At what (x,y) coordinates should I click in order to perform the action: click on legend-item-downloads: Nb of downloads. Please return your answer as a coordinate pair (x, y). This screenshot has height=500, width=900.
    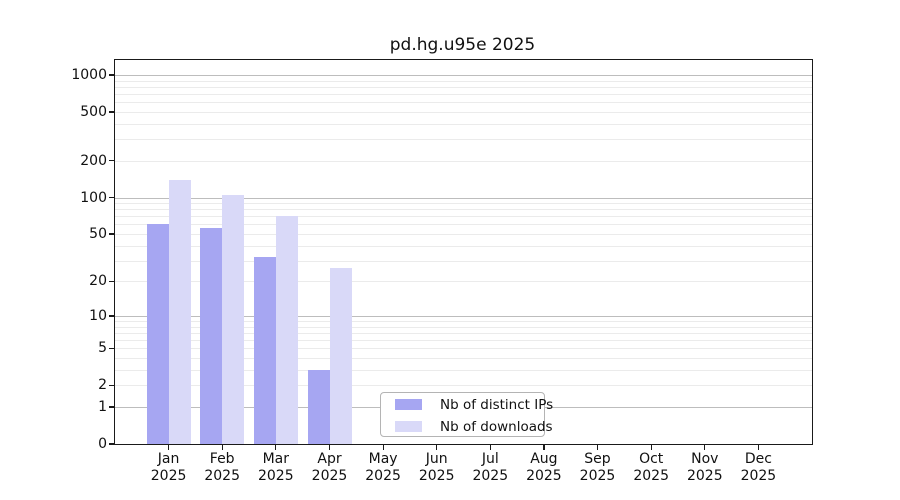
    Looking at the image, I should click on (467, 426).